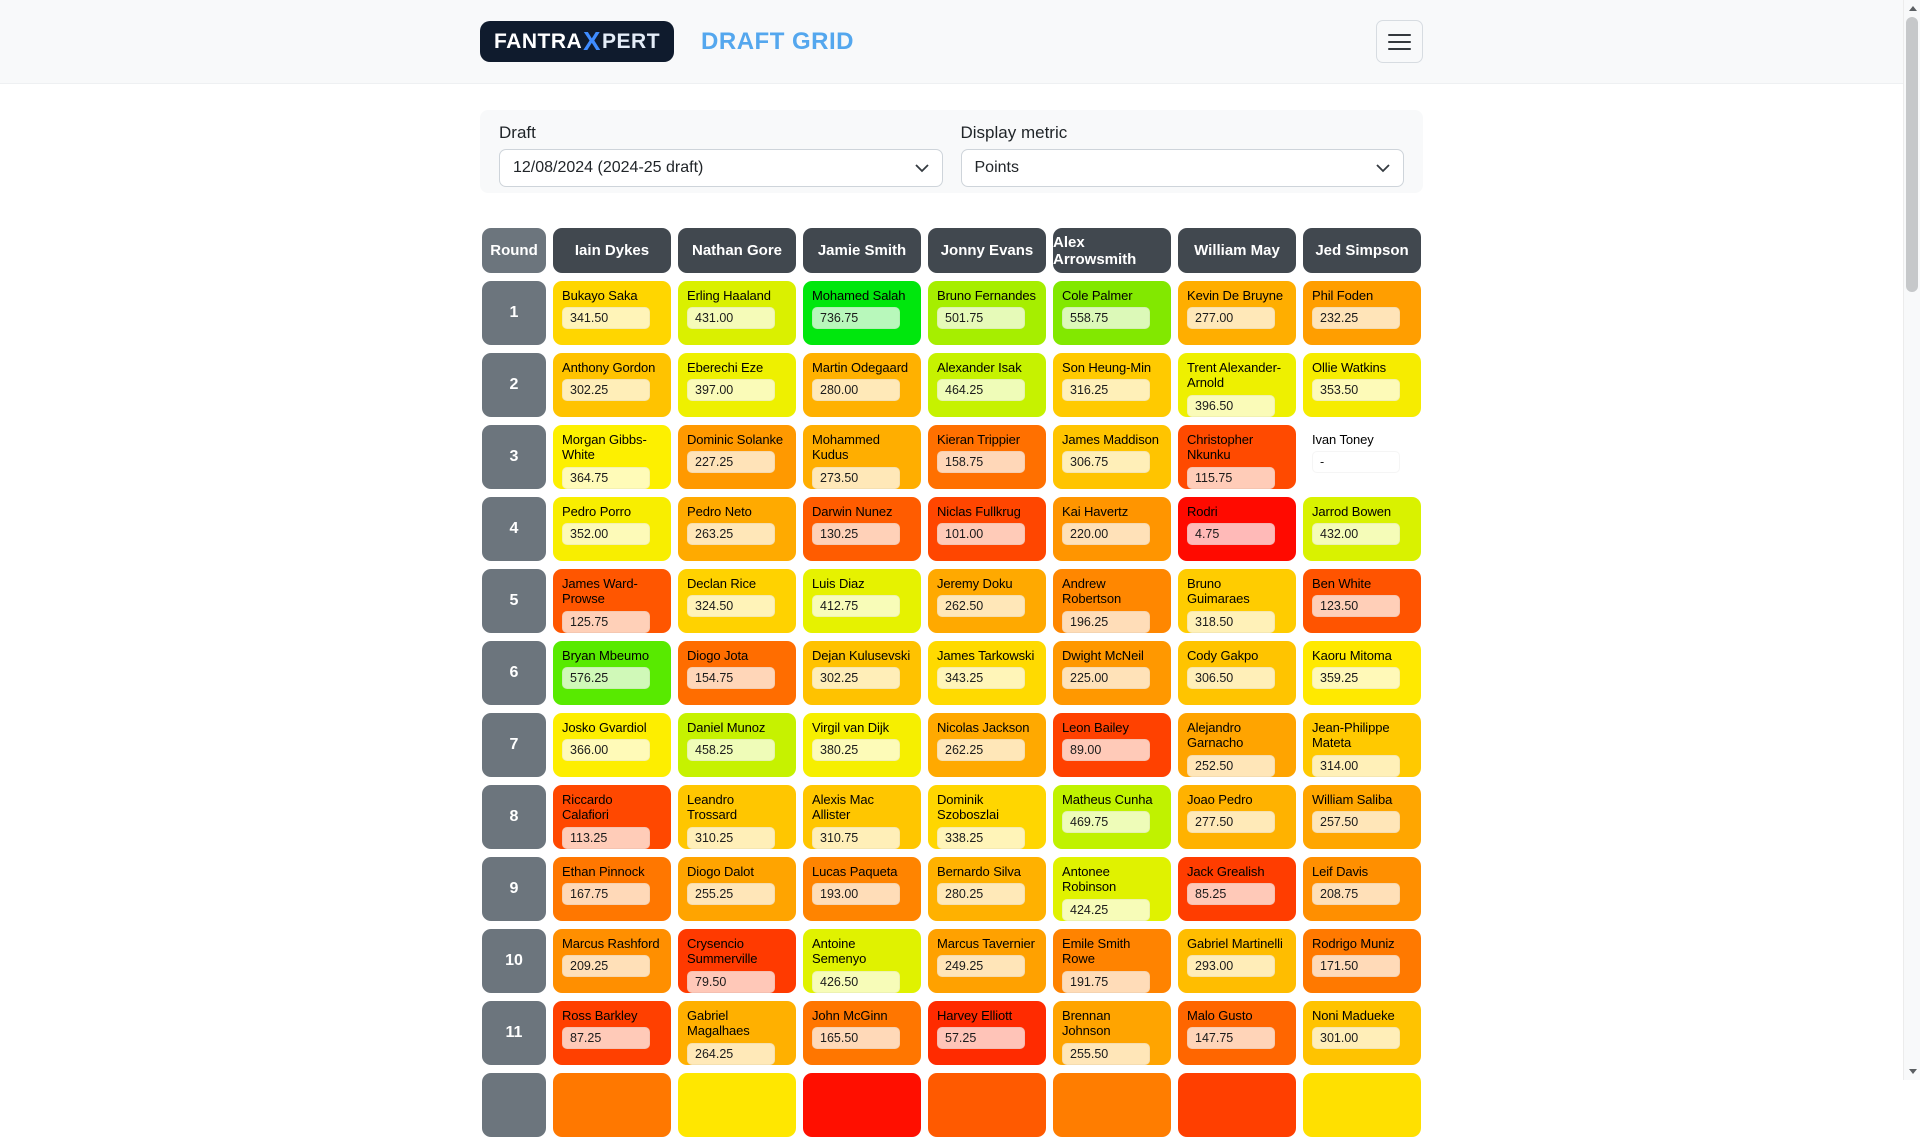  Describe the element at coordinates (987, 889) in the screenshot. I see `pick-cell: Bernardo Silva 280.25` at that location.